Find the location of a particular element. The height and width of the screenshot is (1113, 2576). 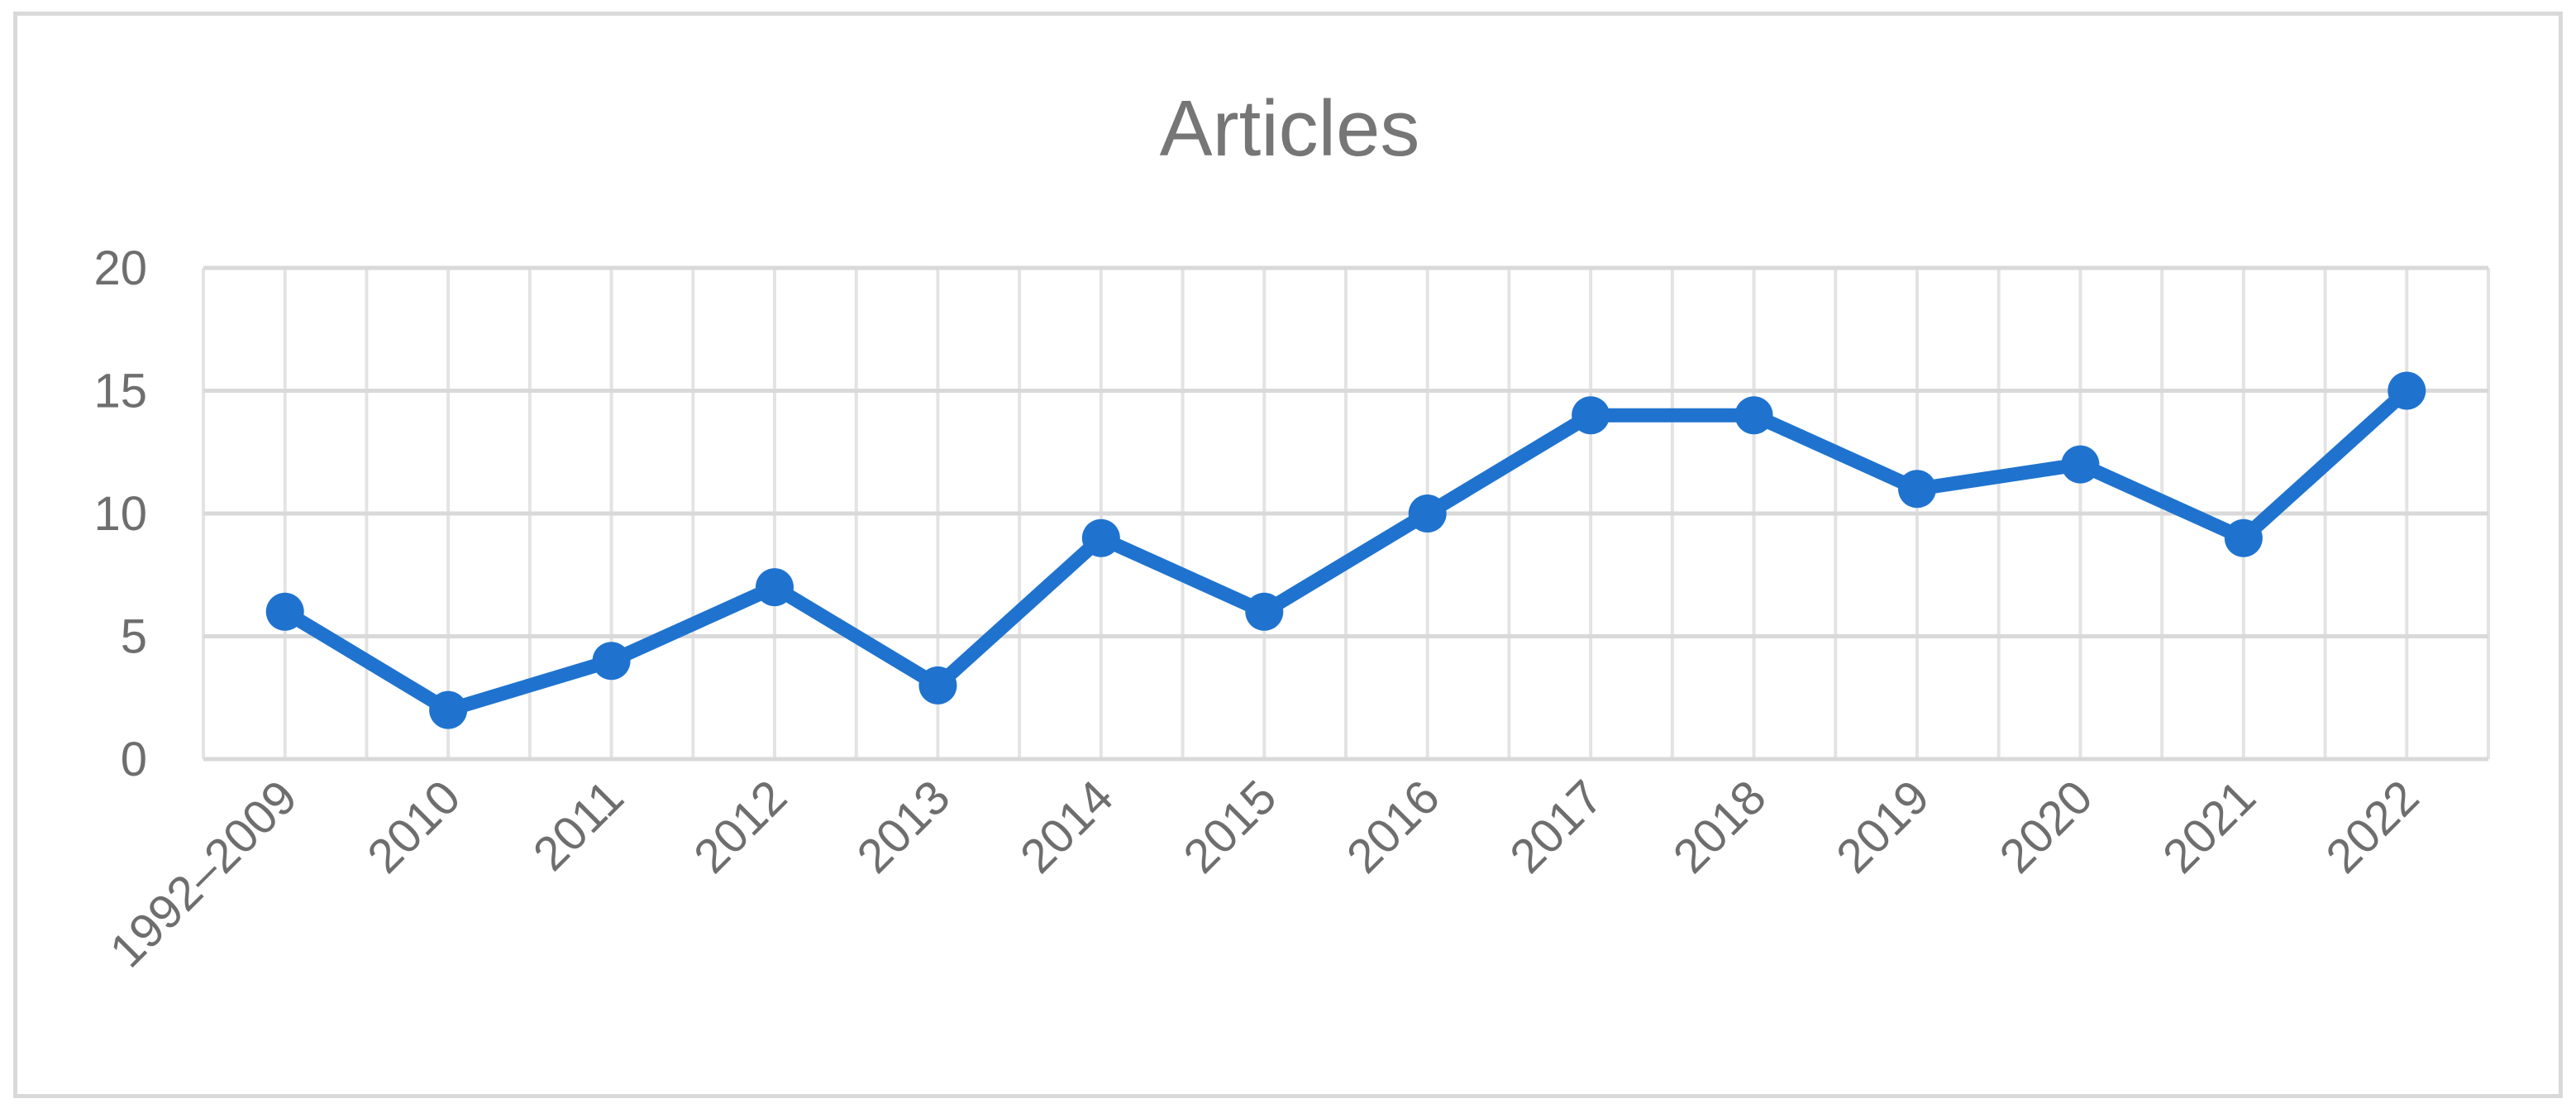

y-tick-label: 10 is located at coordinates (120, 514).